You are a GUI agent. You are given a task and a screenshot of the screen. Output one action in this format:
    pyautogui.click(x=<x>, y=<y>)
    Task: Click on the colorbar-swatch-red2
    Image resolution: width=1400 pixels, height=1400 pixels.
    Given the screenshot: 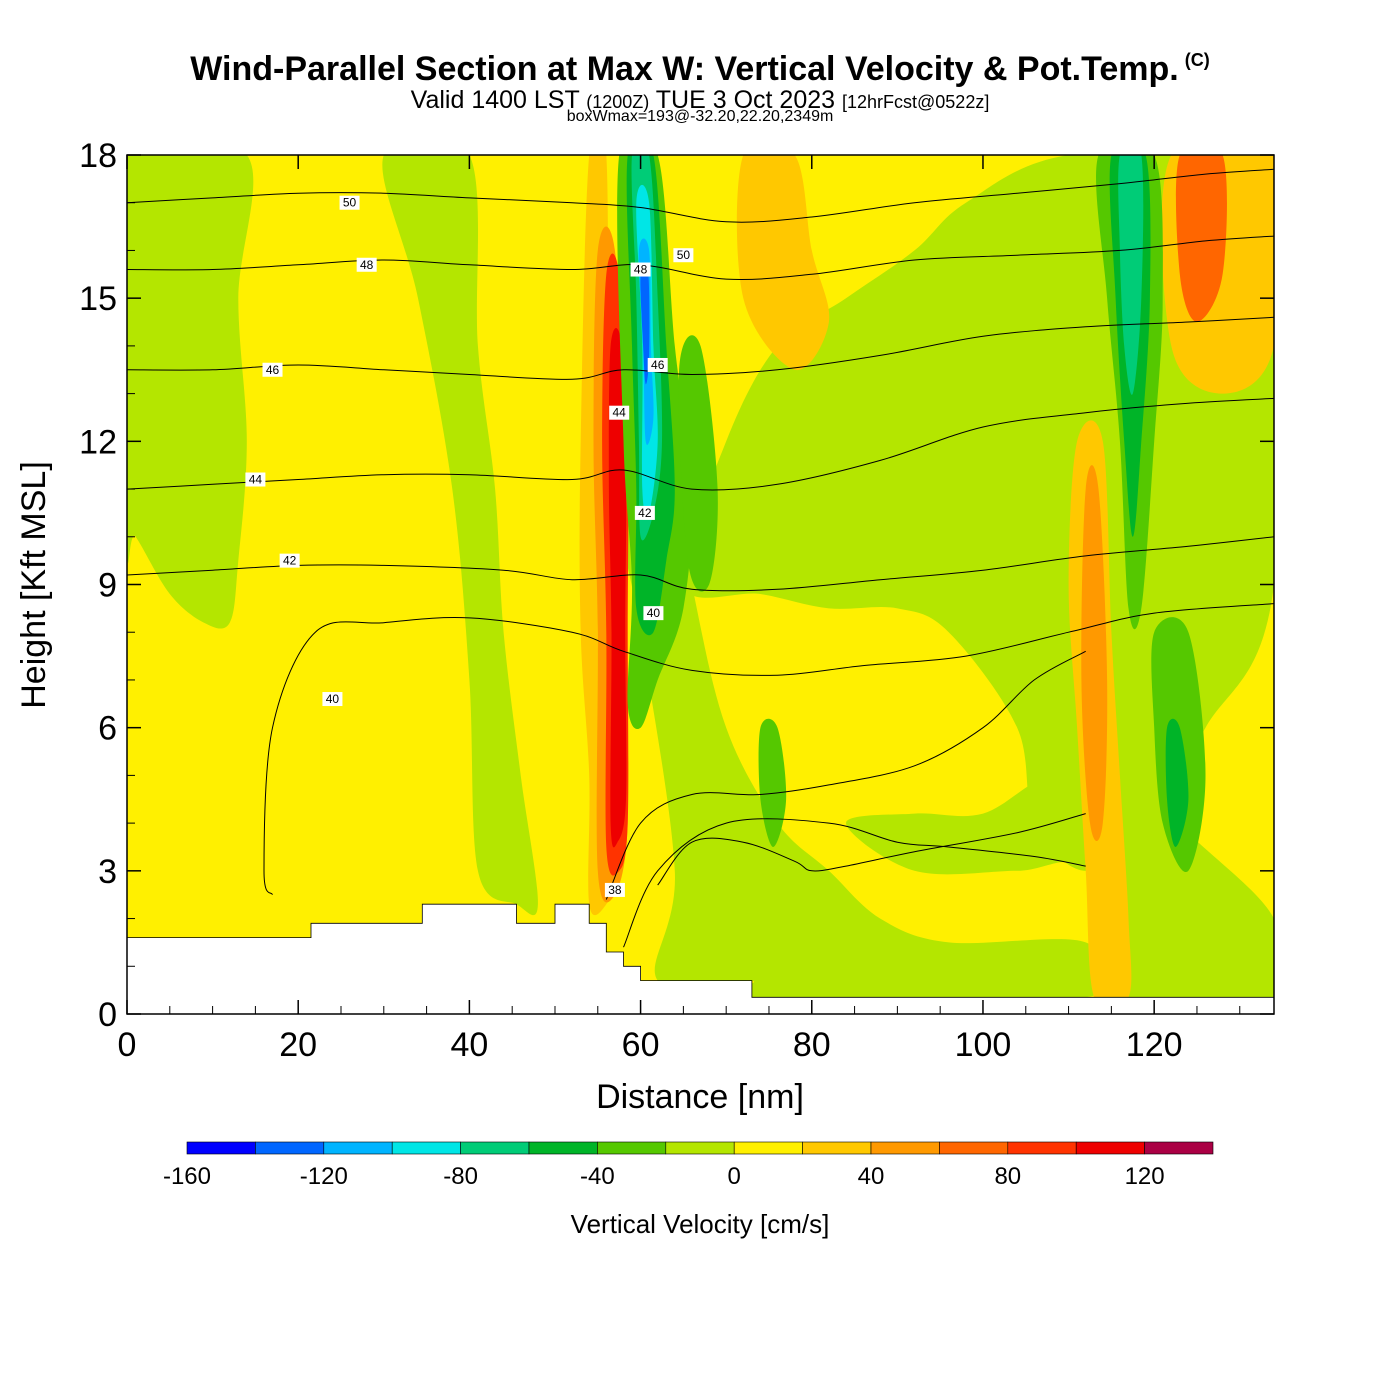 What is the action you would take?
    pyautogui.click(x=1042, y=1148)
    